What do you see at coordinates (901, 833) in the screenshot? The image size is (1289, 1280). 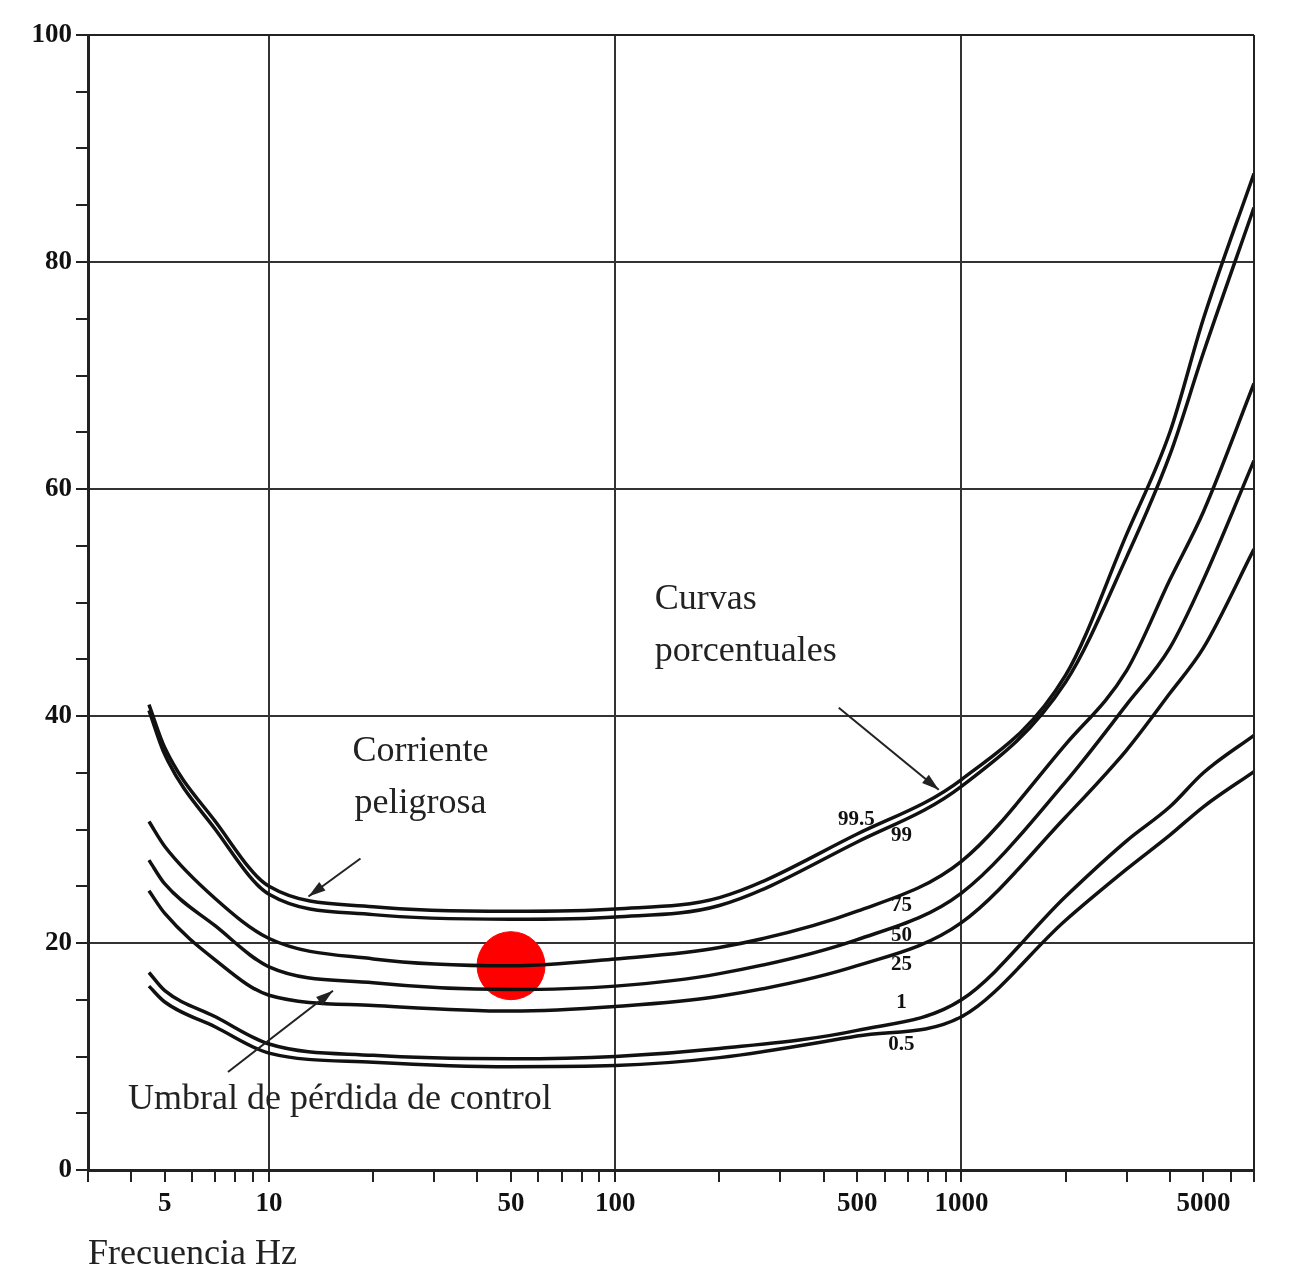 I see `series-label: 99` at bounding box center [901, 833].